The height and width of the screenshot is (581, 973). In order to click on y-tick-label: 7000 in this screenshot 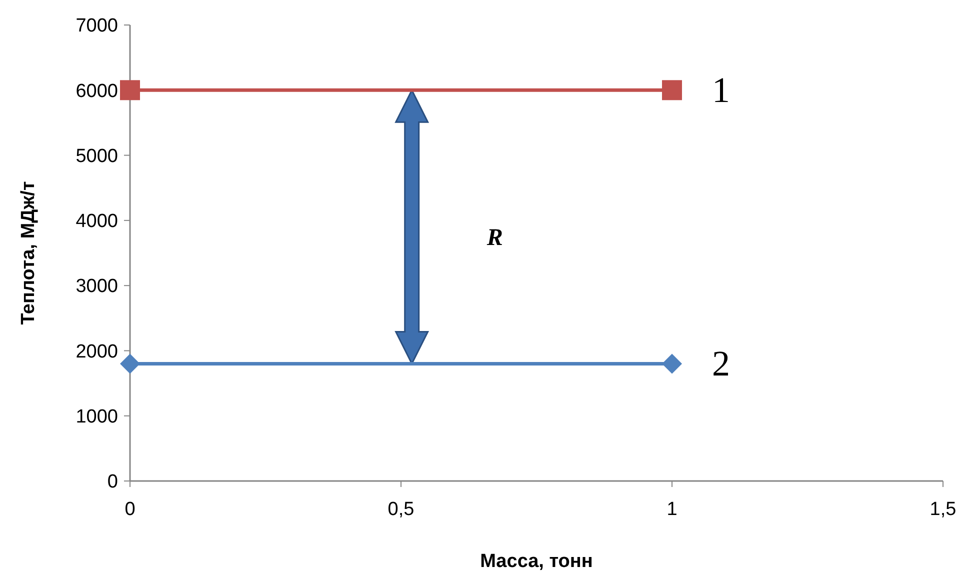, I will do `click(97, 26)`.